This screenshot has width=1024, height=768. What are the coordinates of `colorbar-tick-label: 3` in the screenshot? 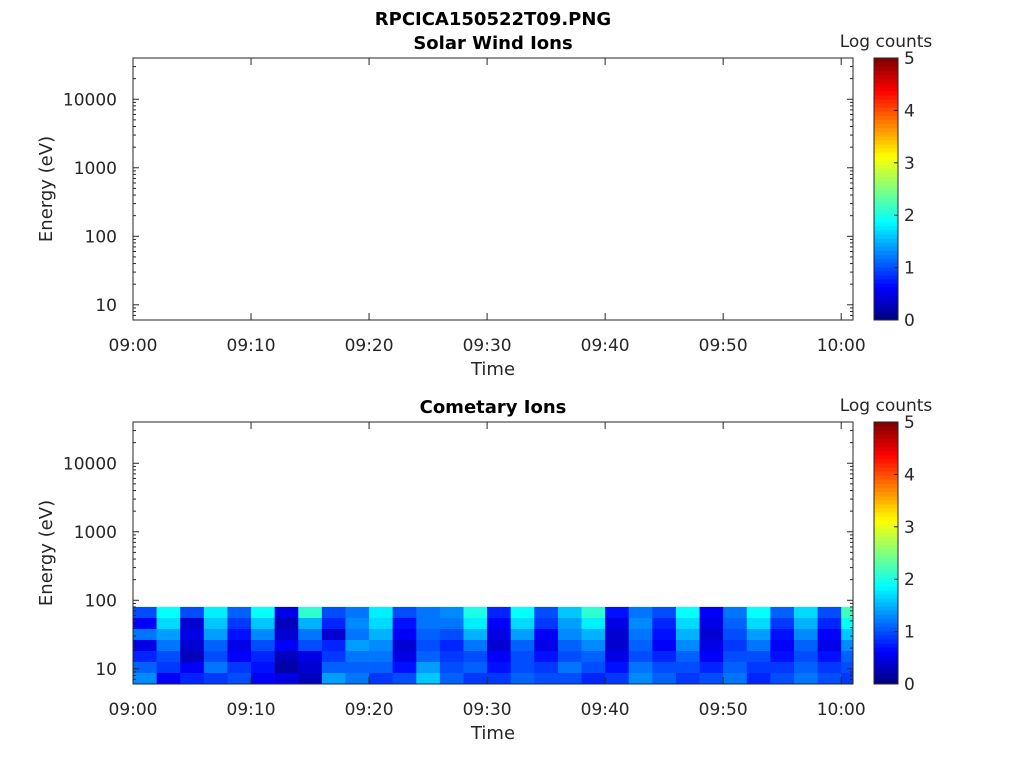 It's located at (909, 164).